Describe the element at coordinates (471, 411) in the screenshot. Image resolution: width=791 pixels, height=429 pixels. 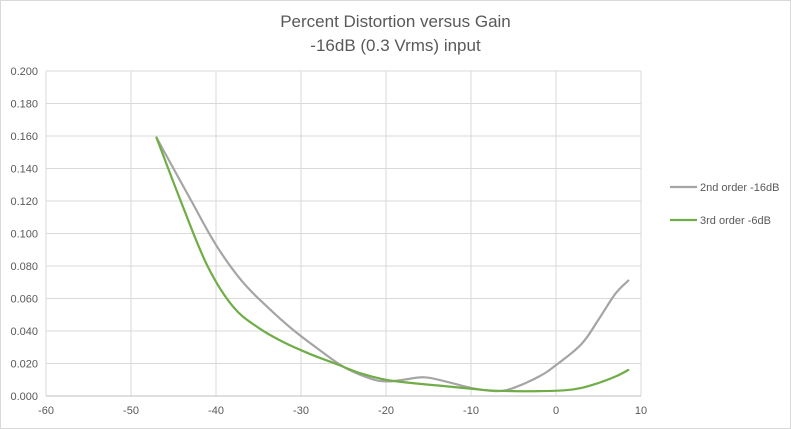
I see `x-tick-label: -10` at that location.